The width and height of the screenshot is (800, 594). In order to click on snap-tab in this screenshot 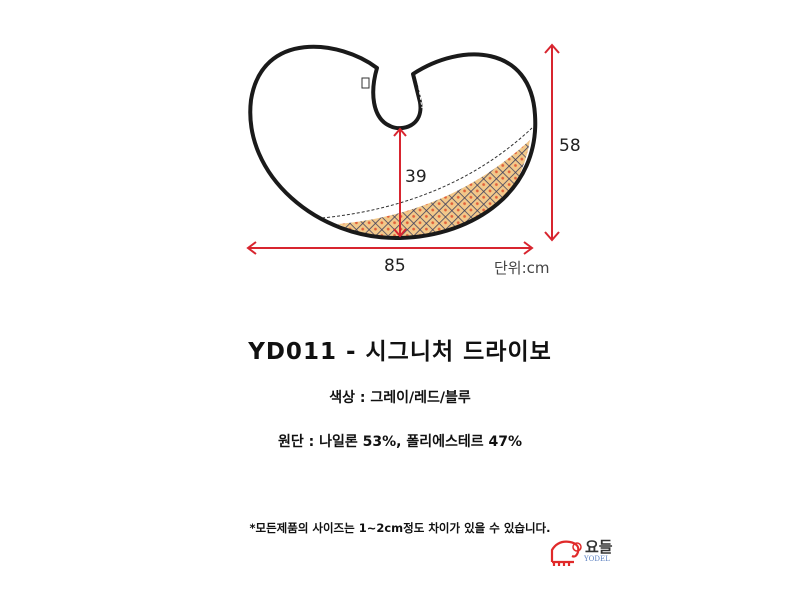, I will do `click(365, 83)`.